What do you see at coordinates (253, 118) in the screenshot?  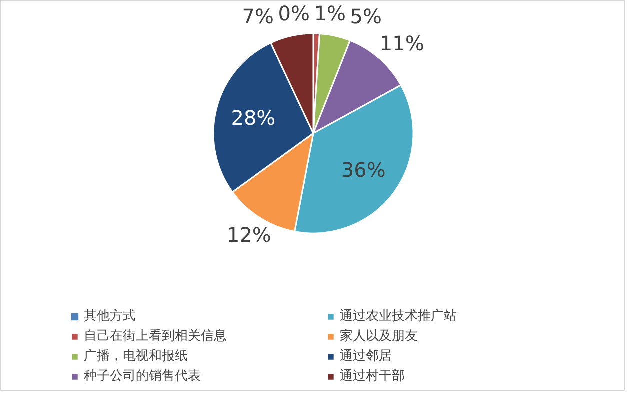 I see `data-label: 28%` at bounding box center [253, 118].